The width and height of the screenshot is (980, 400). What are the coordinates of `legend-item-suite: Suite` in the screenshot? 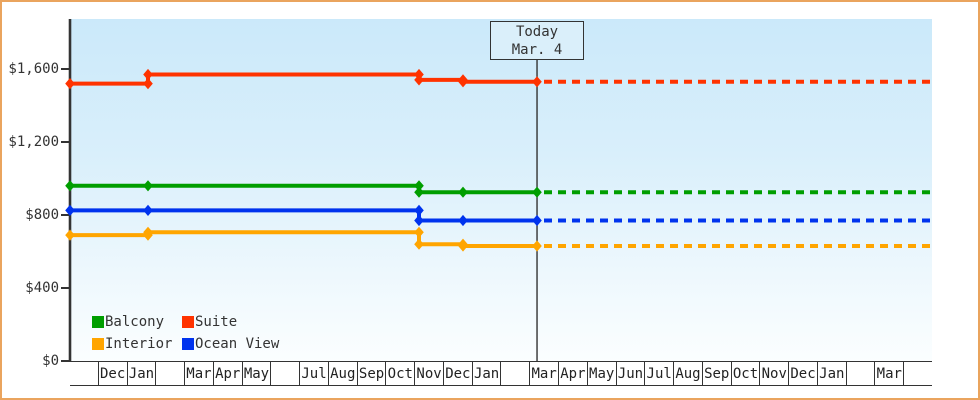 It's located at (230, 322).